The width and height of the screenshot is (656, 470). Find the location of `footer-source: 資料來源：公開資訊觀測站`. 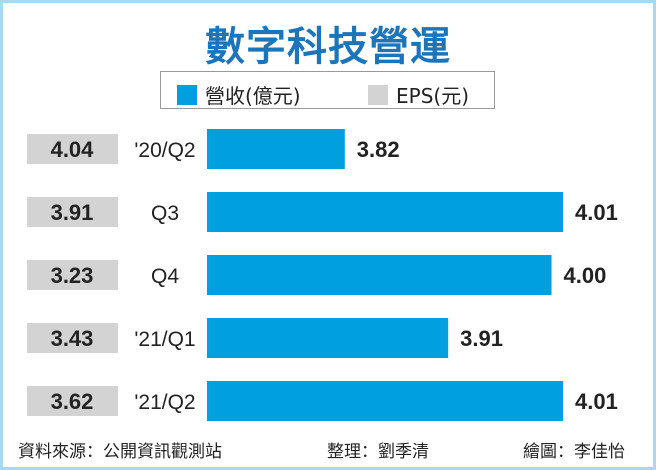

footer-source: 資料來源：公開資訊觀測站 is located at coordinates (120, 452).